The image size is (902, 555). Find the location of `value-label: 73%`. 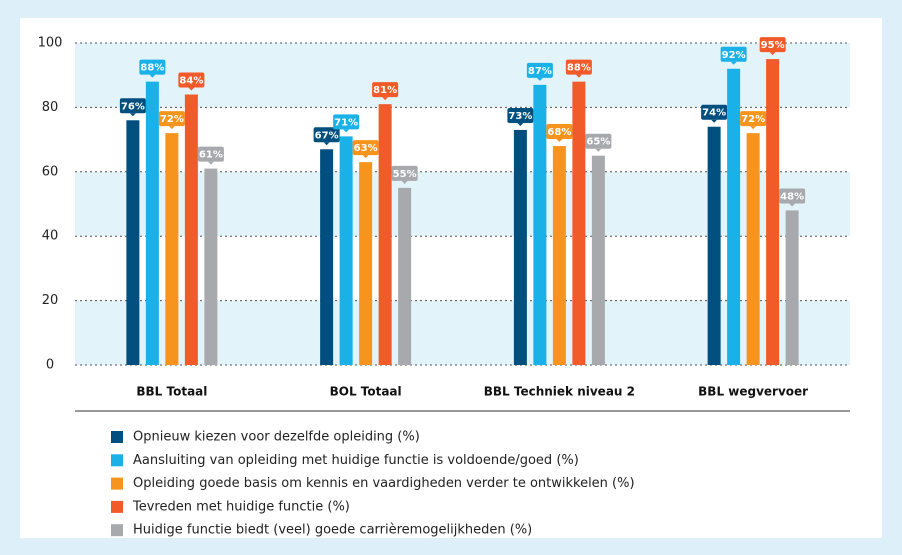

value-label: 73% is located at coordinates (520, 116).